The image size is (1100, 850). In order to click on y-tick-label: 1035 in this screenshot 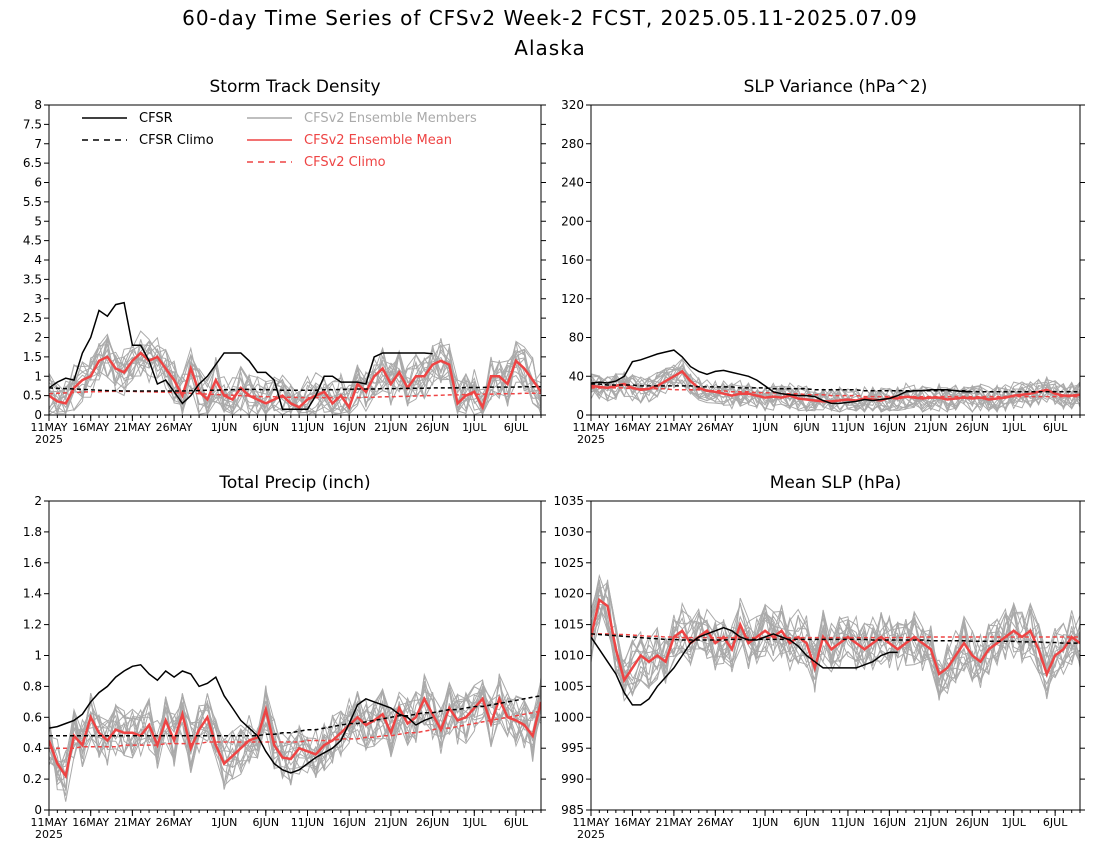, I will do `click(568, 501)`.